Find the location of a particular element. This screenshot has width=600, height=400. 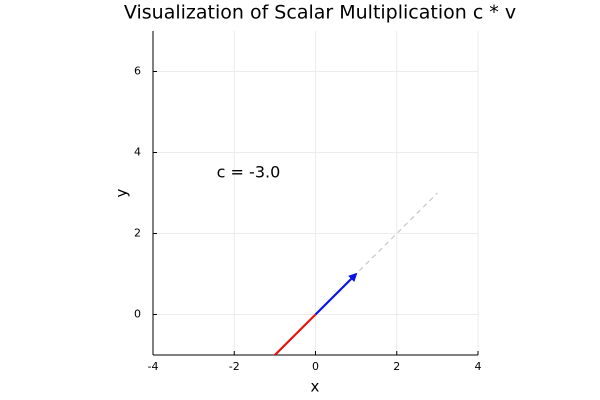

y-tick-label: 2 is located at coordinates (137, 233).